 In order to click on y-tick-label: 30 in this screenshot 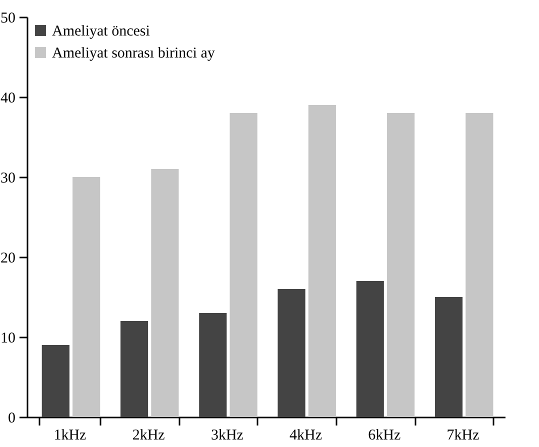, I will do `click(8, 178)`.